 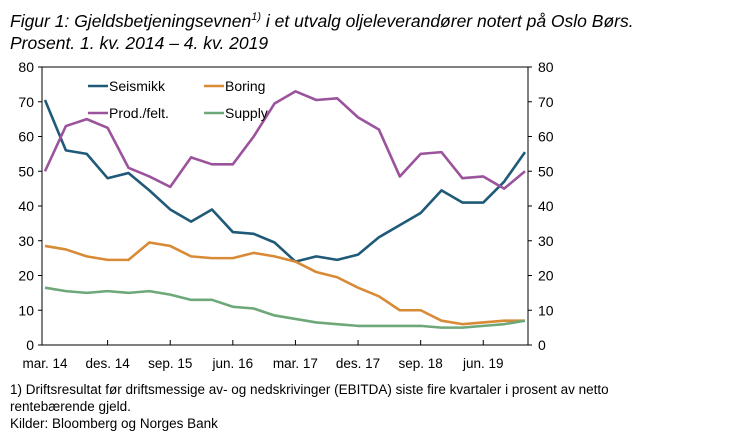 What do you see at coordinates (137, 86) in the screenshot?
I see `legend-label: Seismikk` at bounding box center [137, 86].